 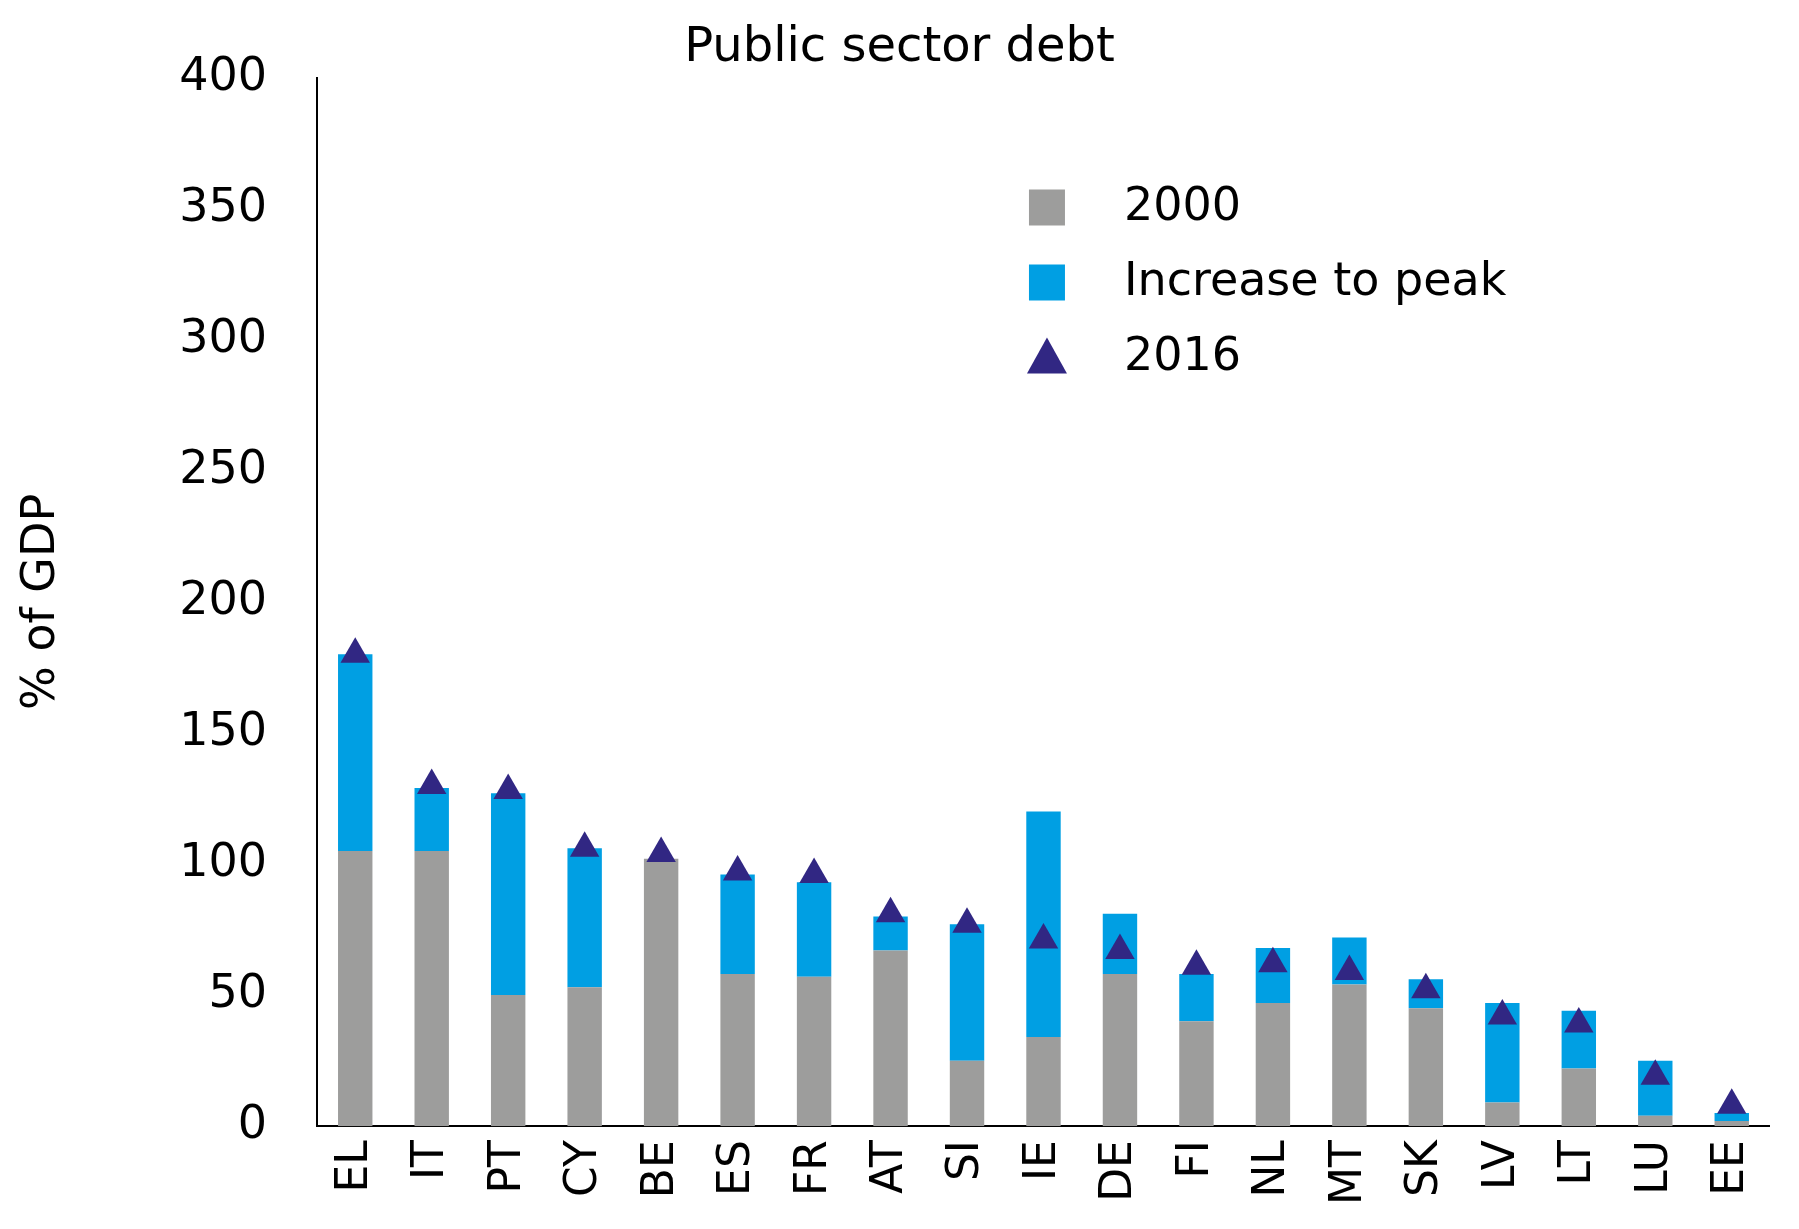 What do you see at coordinates (734, 1168) in the screenshot?
I see `x-tick-label: ES` at bounding box center [734, 1168].